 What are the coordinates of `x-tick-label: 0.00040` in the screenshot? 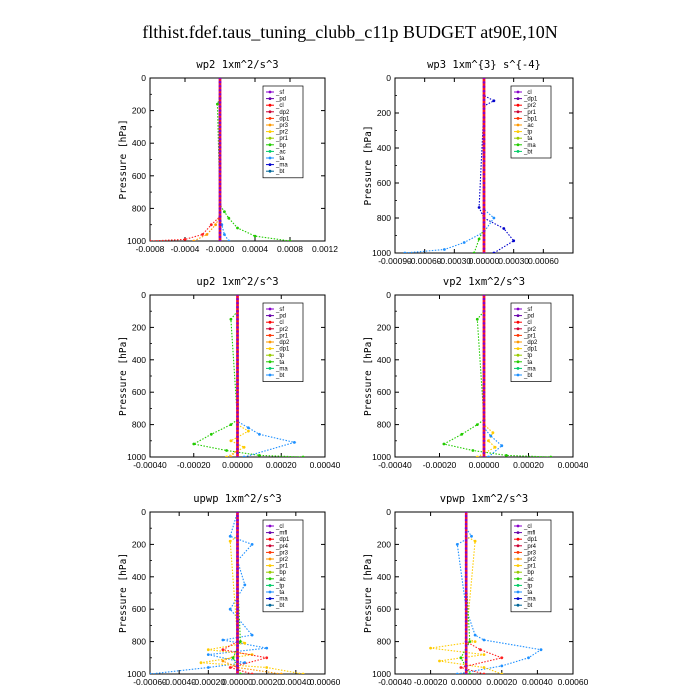 It's located at (573, 465).